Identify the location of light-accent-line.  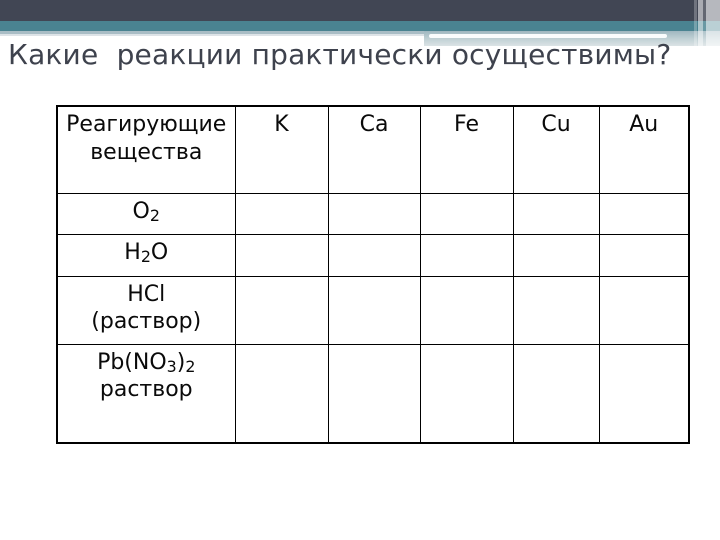
(360, 32).